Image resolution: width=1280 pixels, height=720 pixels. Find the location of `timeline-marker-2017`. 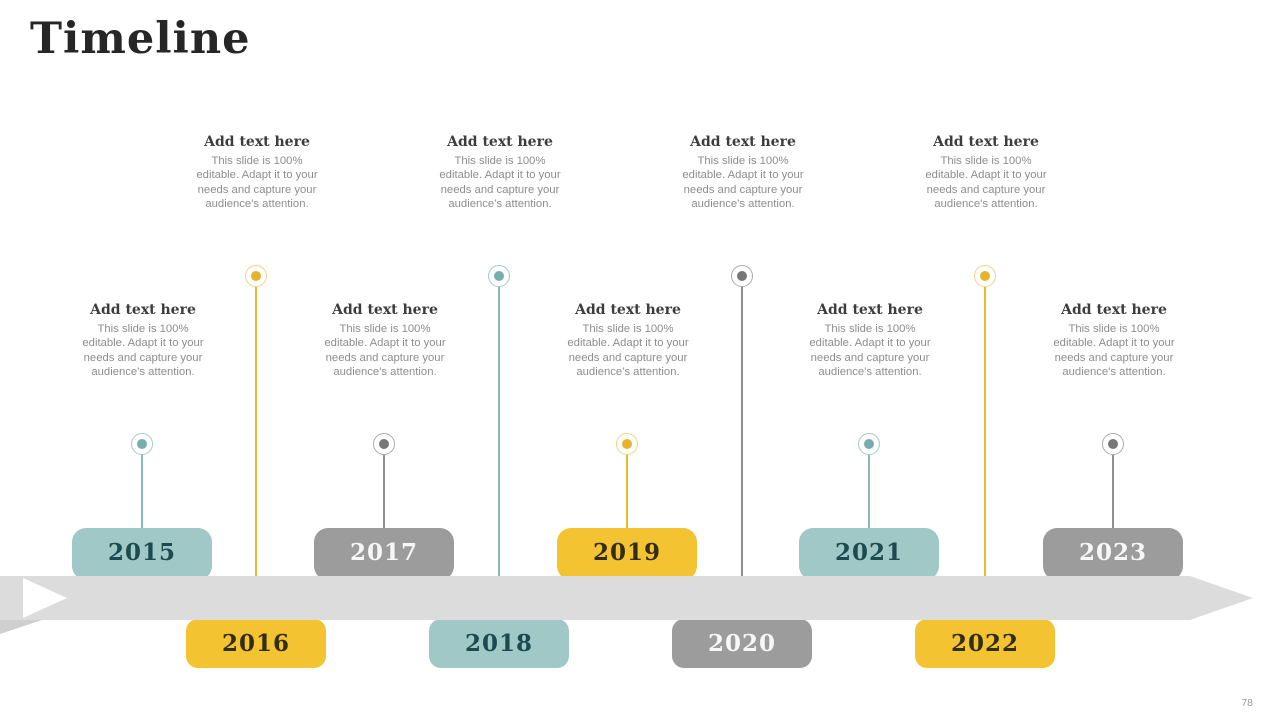

timeline-marker-2017 is located at coordinates (384, 444).